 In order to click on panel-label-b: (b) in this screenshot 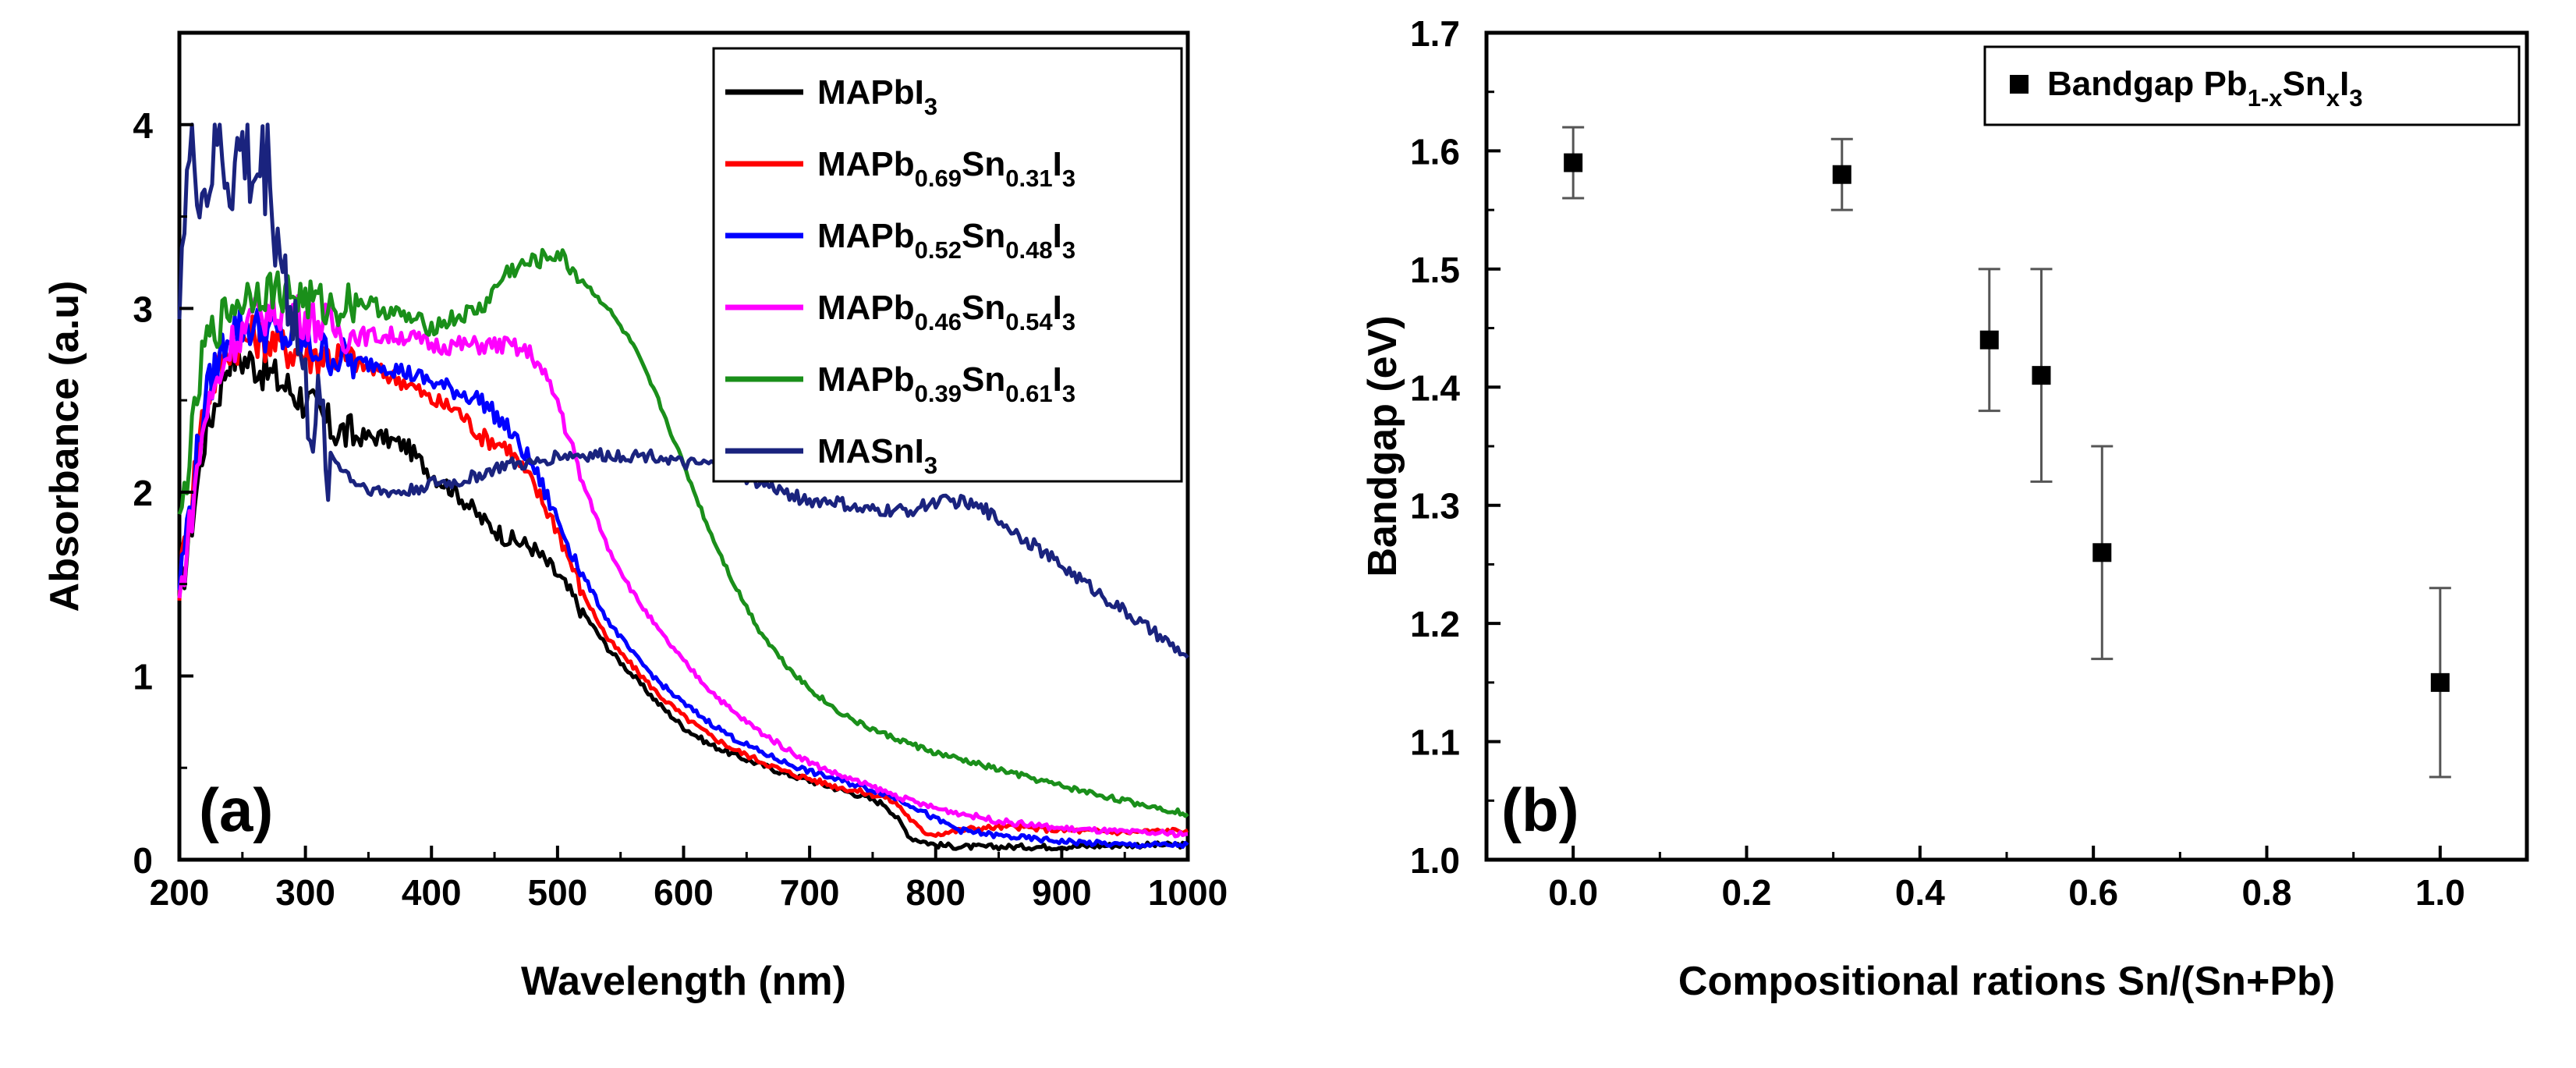, I will do `click(1540, 809)`.